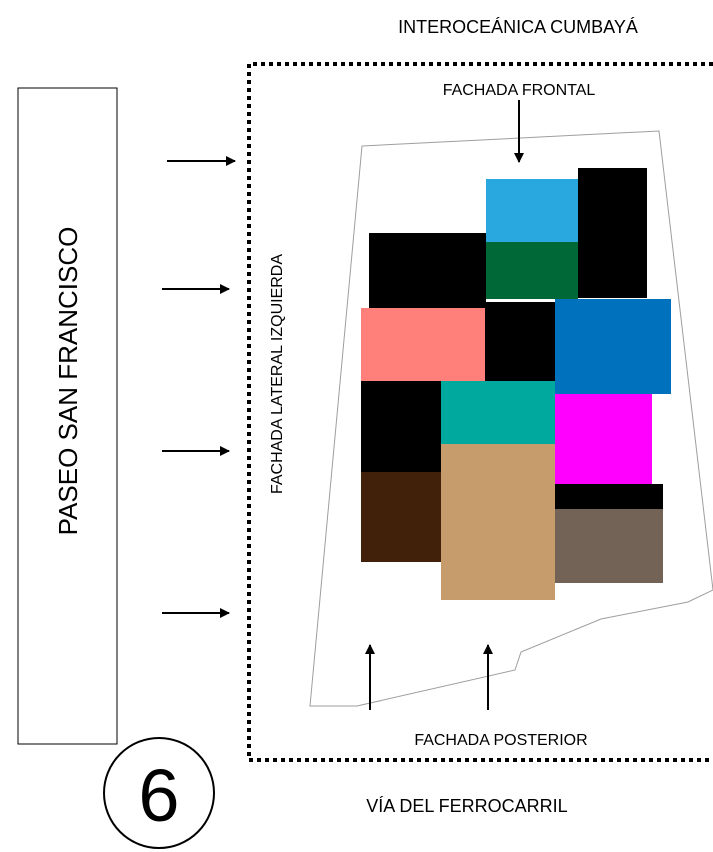 The width and height of the screenshot is (713, 852). What do you see at coordinates (277, 374) in the screenshot?
I see `left-facade-label: FACHADA LATERAL IZQUIERDA` at bounding box center [277, 374].